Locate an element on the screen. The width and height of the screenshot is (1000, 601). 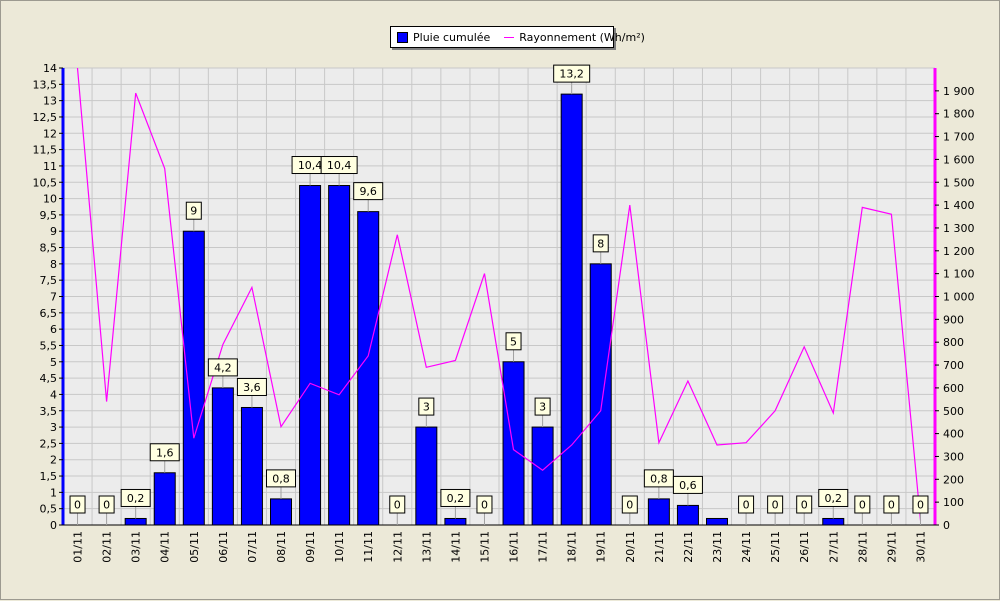
data-label-text: 10,4 is located at coordinates (339, 165).